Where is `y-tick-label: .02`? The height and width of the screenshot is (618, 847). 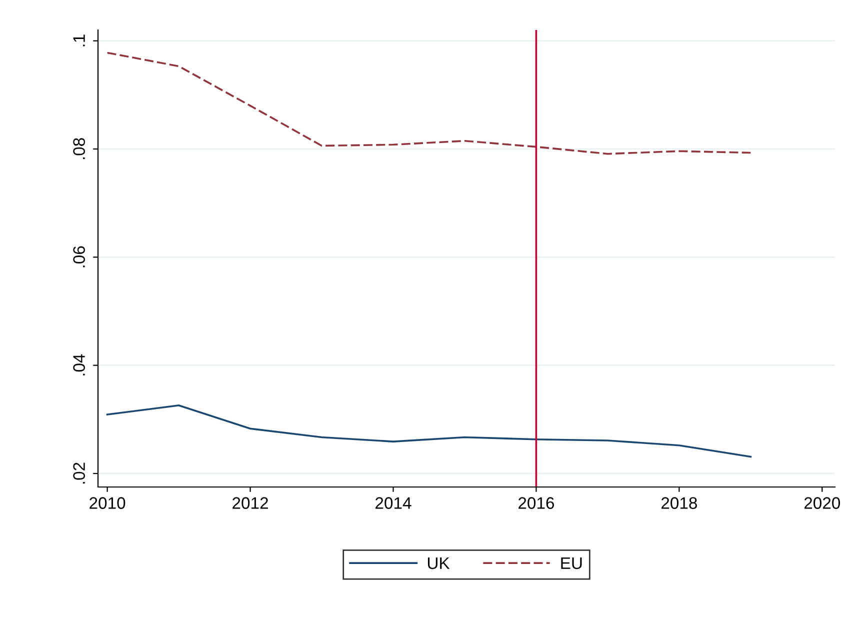 y-tick-label: .02 is located at coordinates (79, 473).